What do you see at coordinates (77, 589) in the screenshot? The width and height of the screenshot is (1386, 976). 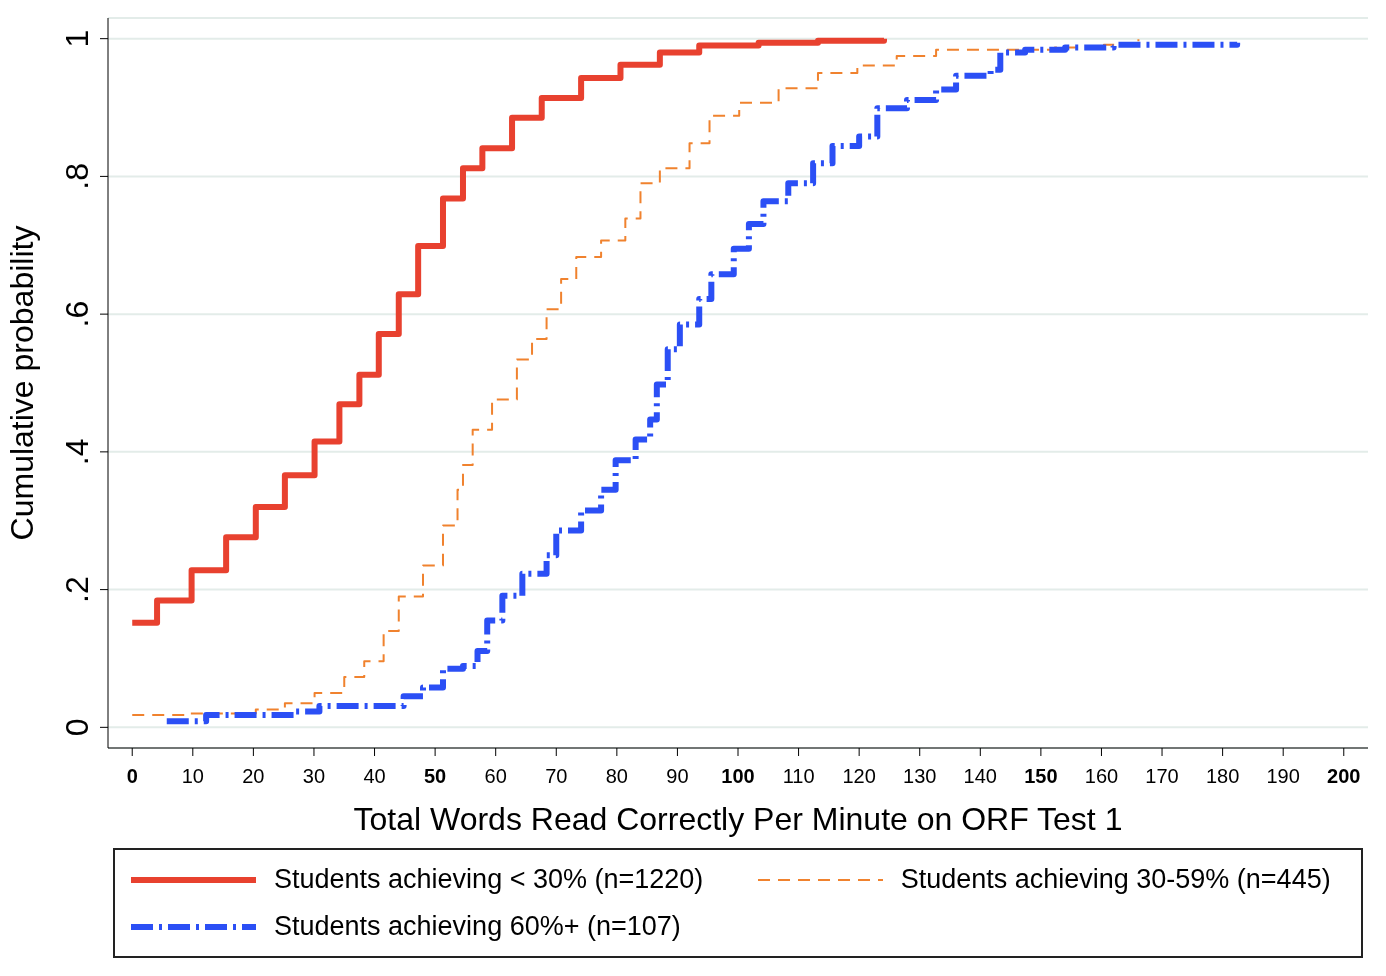 I see `y-tick-label: .2` at bounding box center [77, 589].